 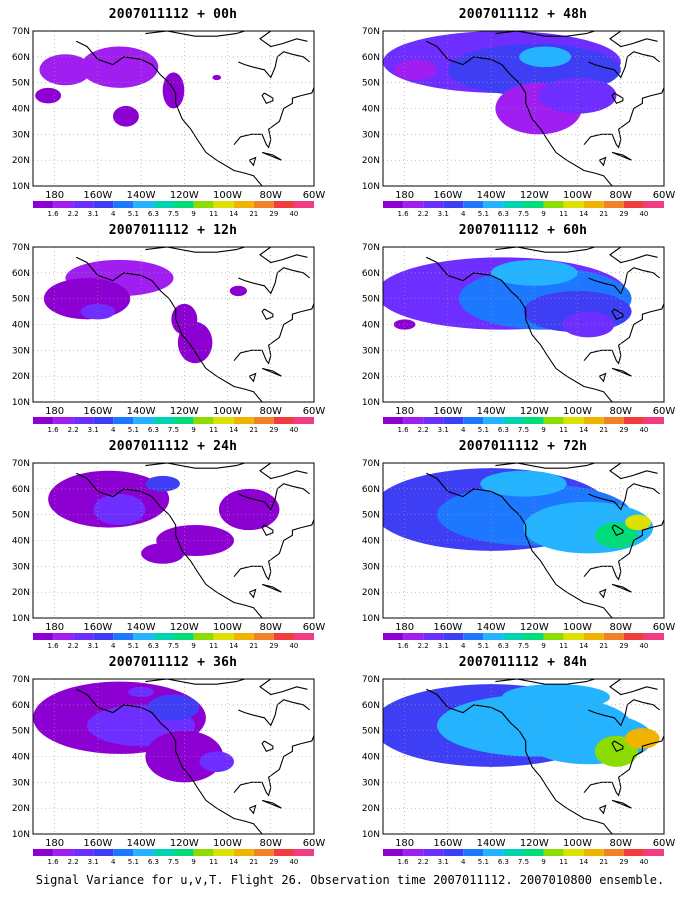 I want to click on colorbar-tick-label: 11, so click(x=563, y=430).